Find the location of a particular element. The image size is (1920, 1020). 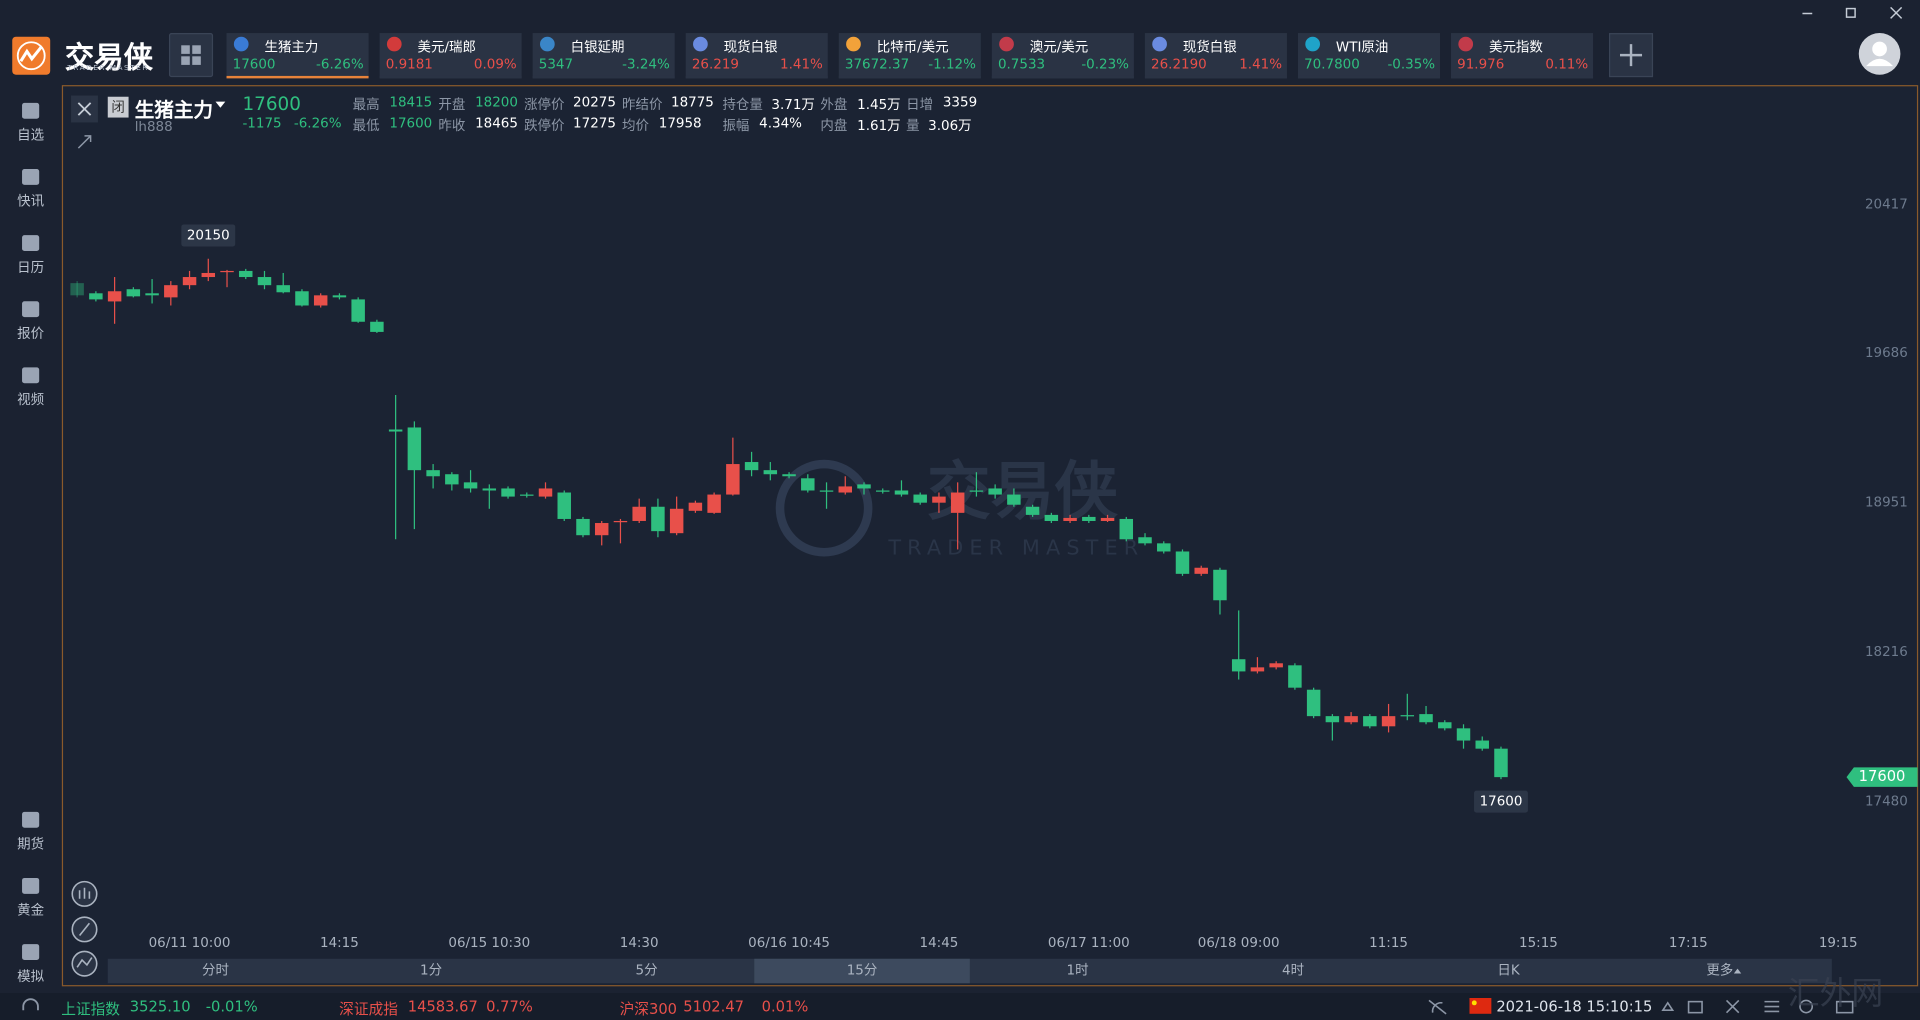

logo-icon is located at coordinates (31, 55).